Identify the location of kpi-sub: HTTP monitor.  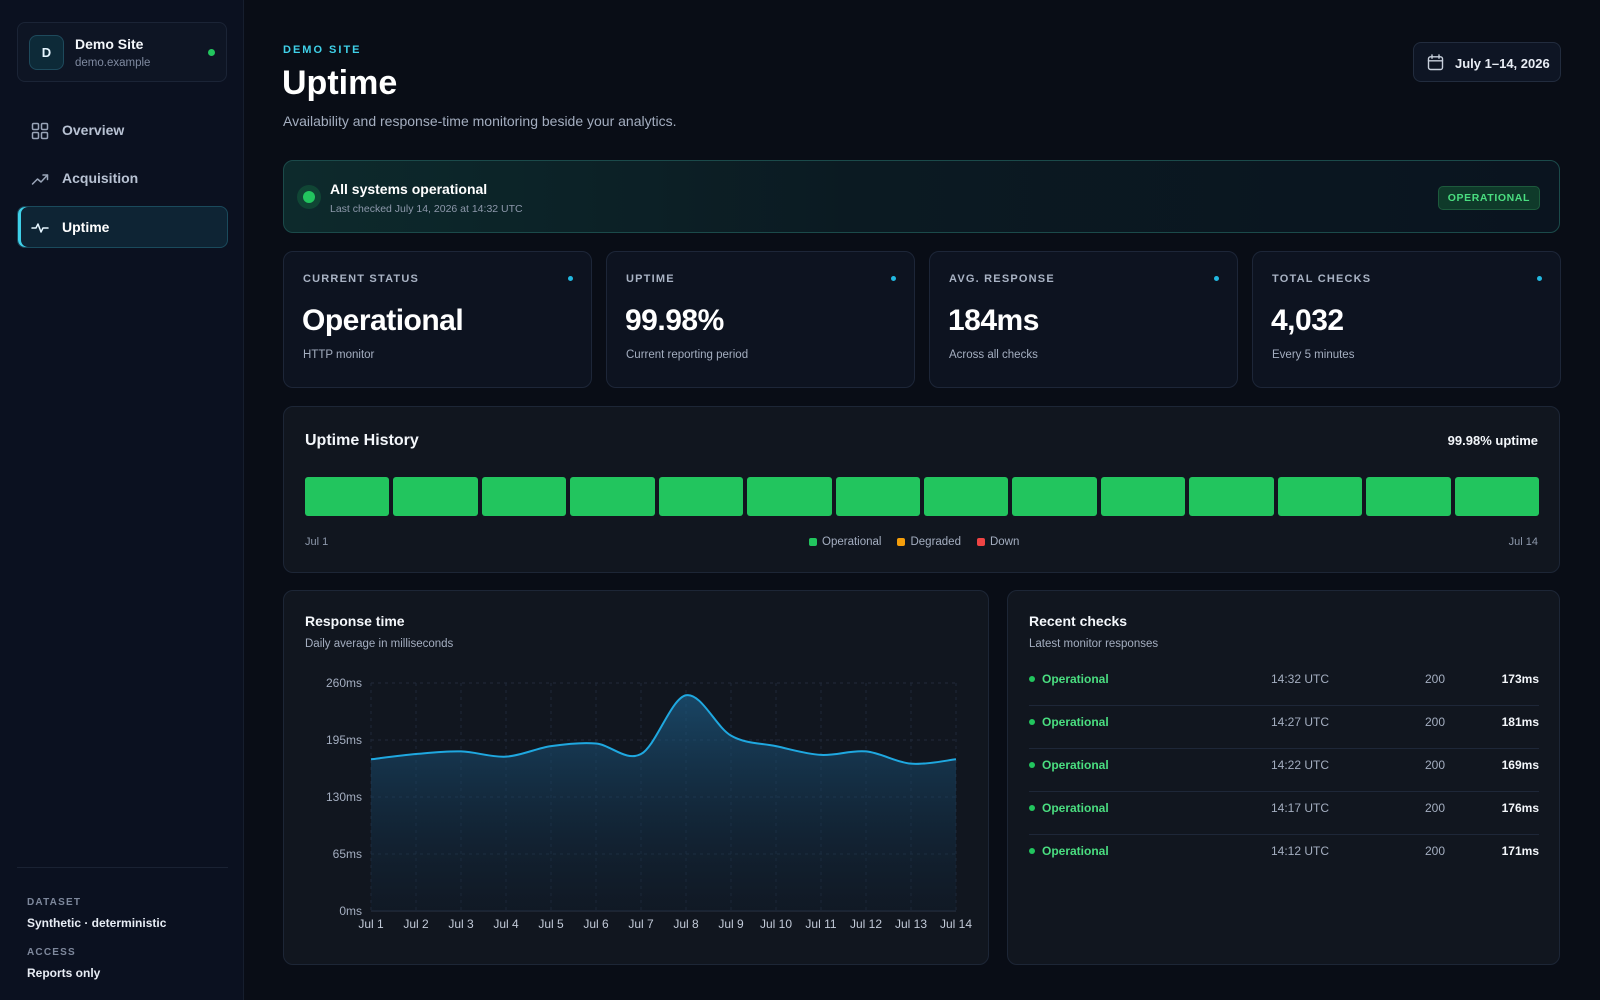
(339, 355).